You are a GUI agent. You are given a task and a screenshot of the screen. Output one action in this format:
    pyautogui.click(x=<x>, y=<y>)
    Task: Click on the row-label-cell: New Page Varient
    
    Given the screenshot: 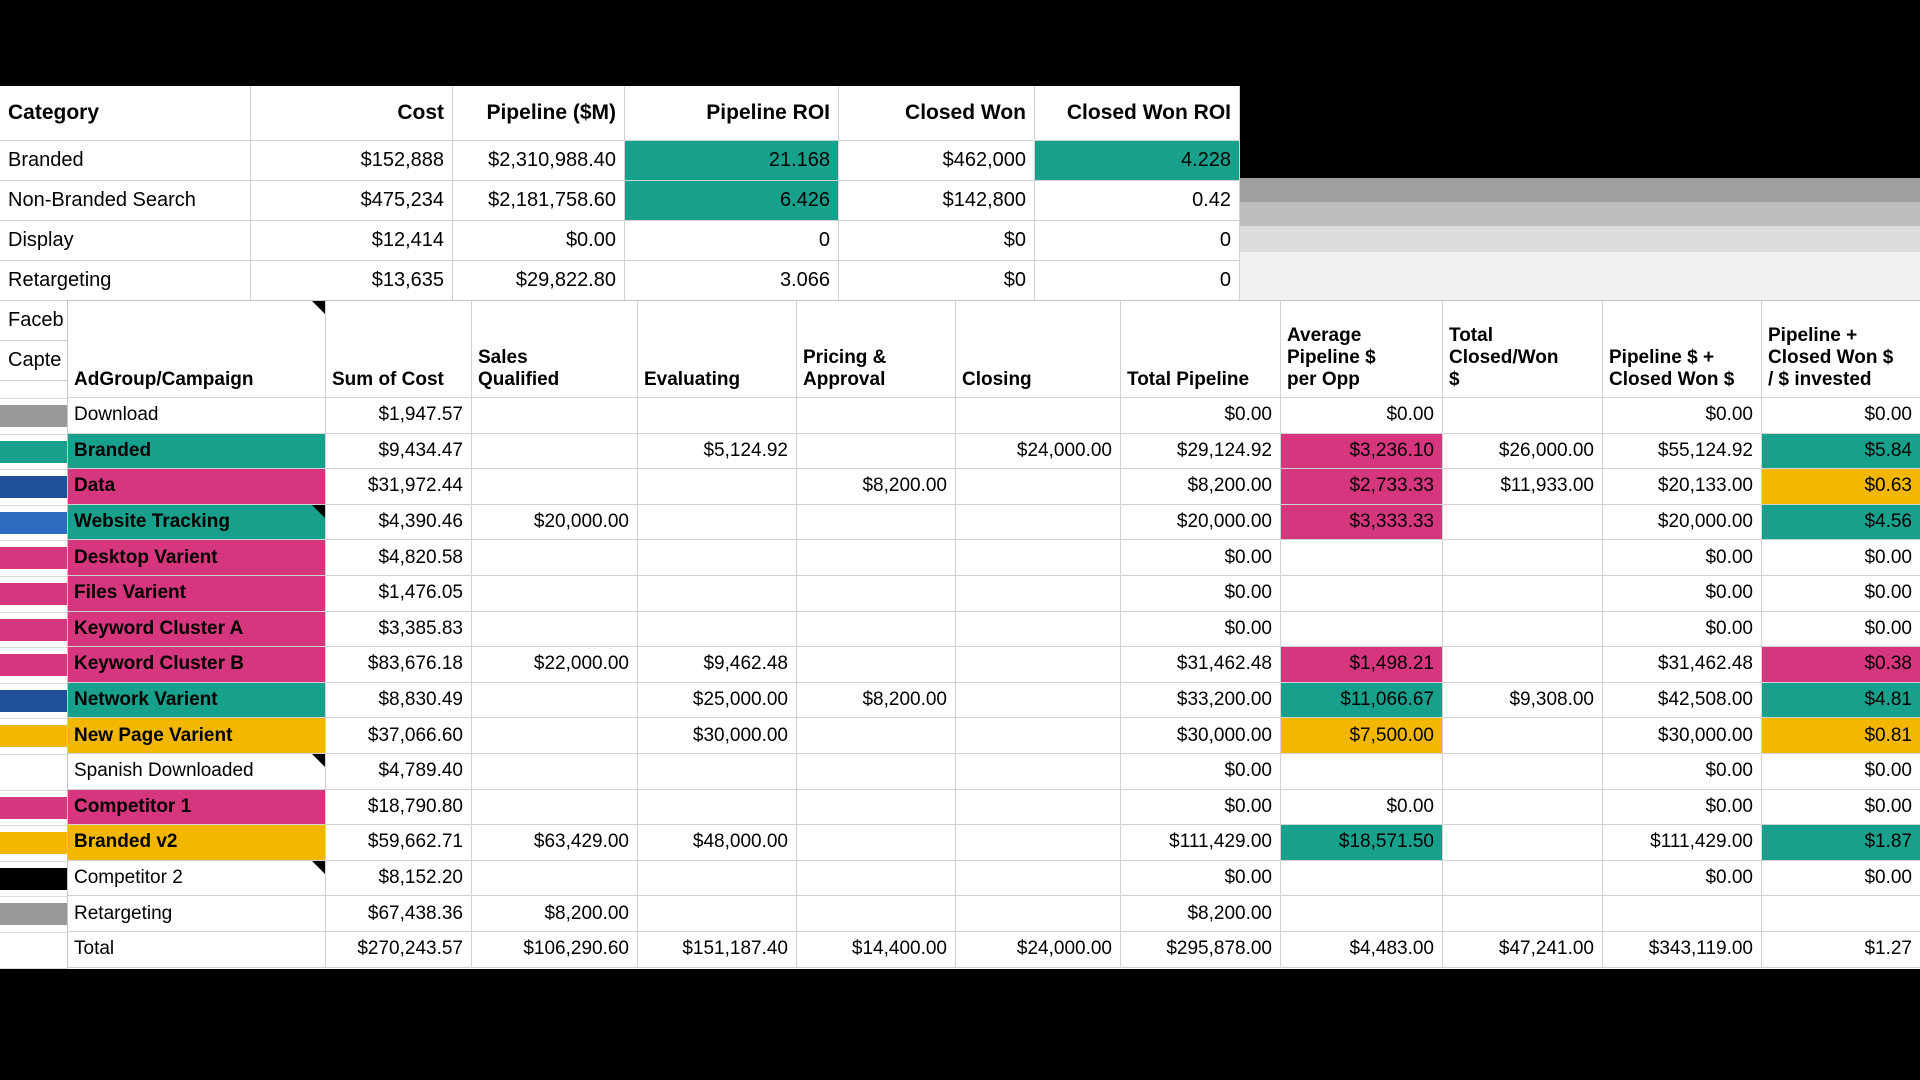 What is the action you would take?
    pyautogui.click(x=197, y=736)
    